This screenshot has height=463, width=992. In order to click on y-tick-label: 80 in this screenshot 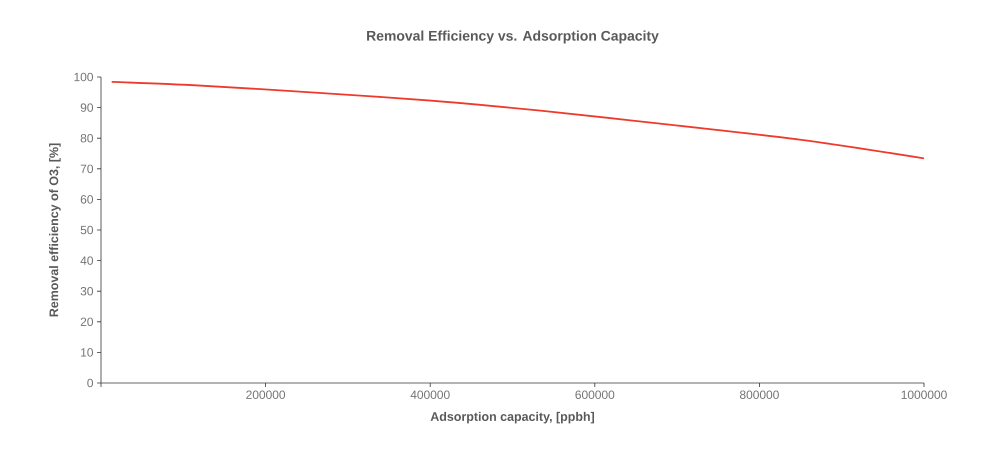, I will do `click(87, 138)`.